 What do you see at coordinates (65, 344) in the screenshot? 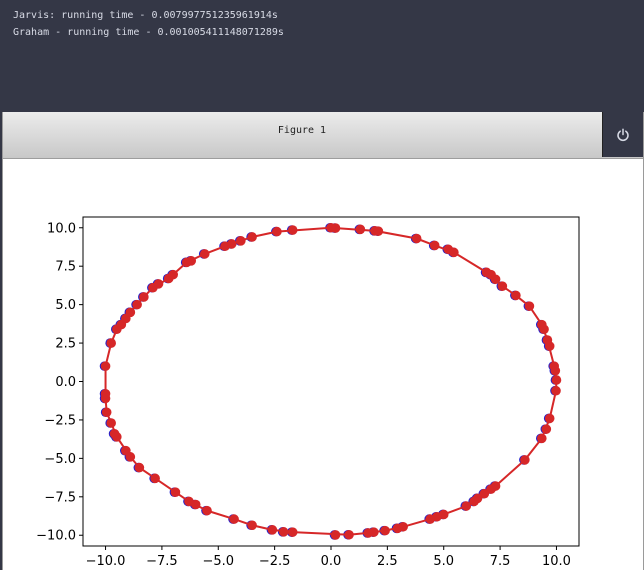
I see `y-tick-label: 2.5` at bounding box center [65, 344].